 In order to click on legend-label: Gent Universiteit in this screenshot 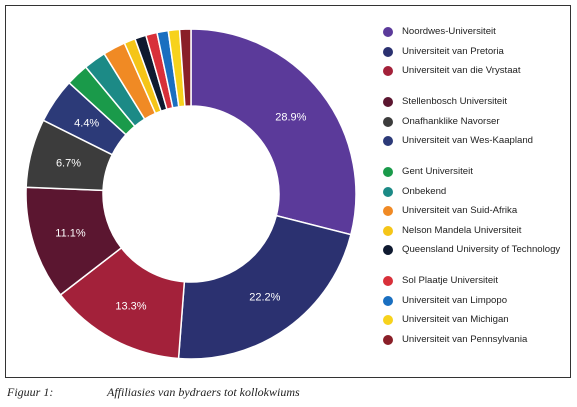, I will do `click(437, 171)`.